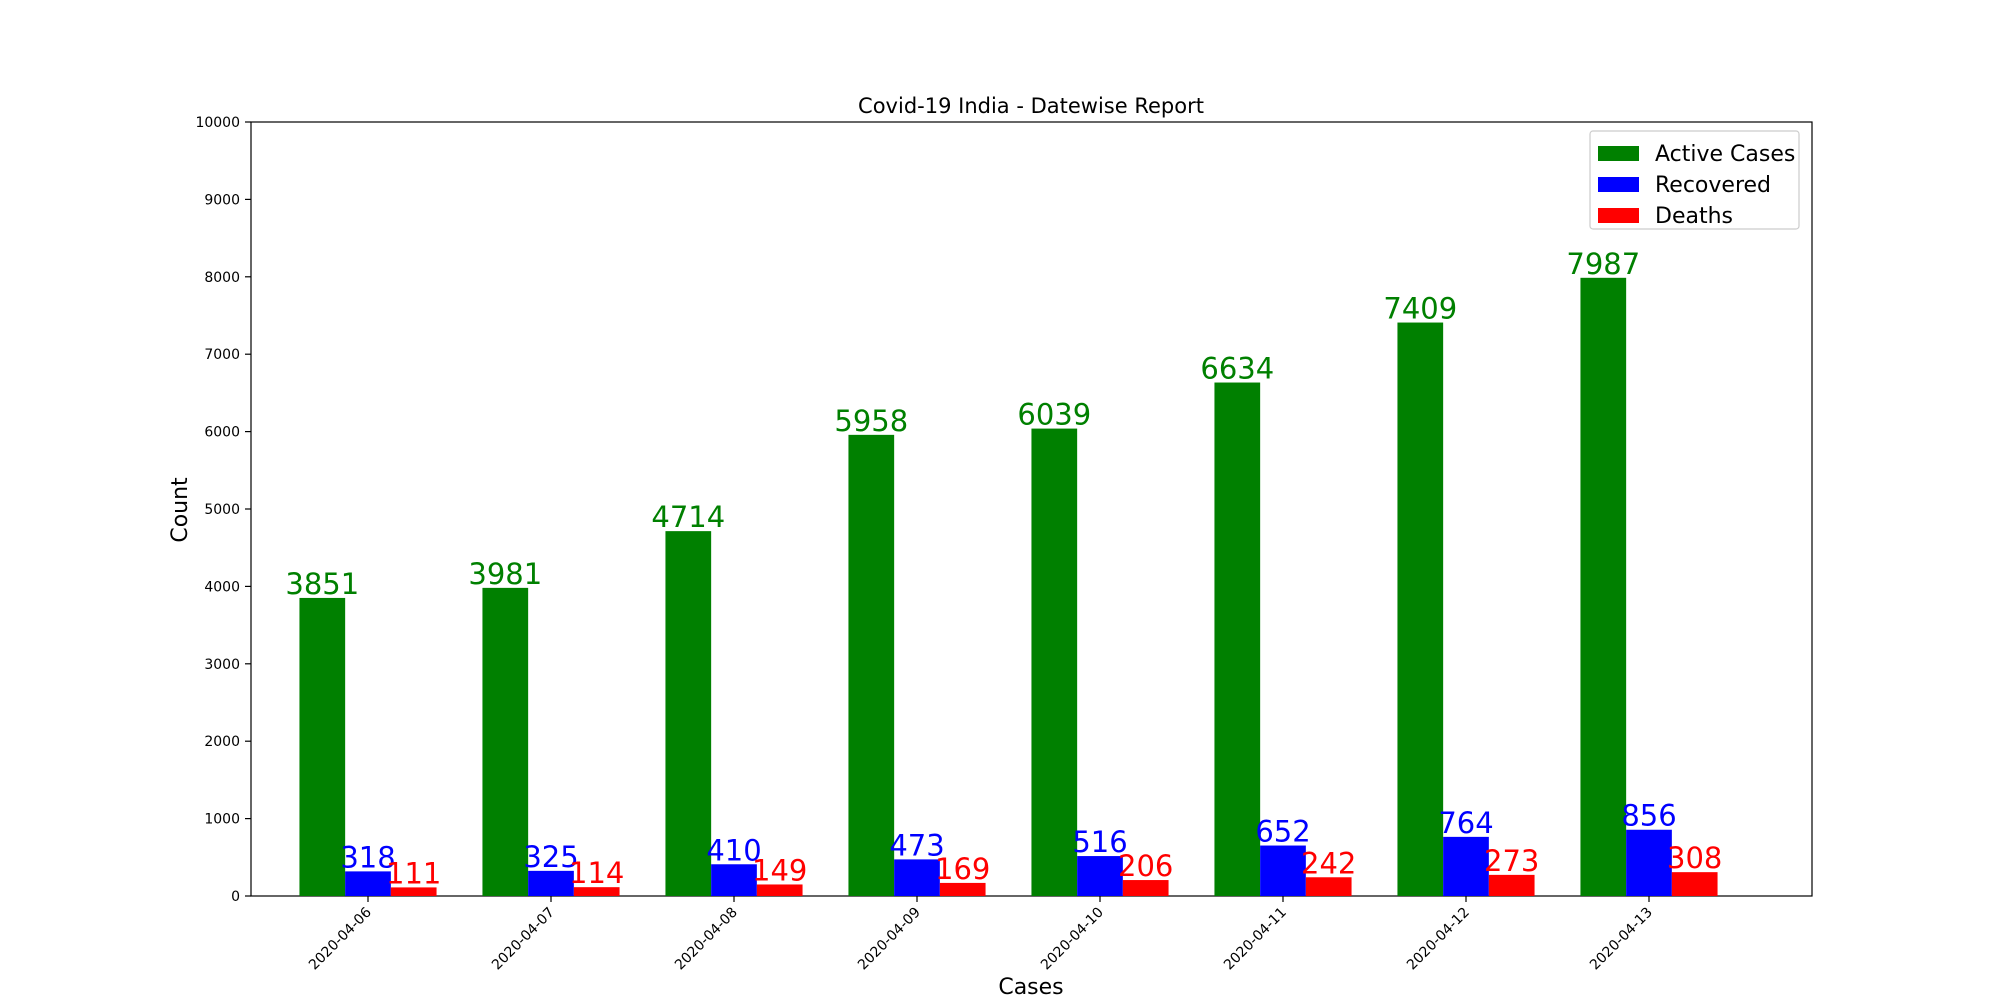 The height and width of the screenshot is (1004, 2000). I want to click on x-tick-label: 2020-04-12, so click(1438, 939).